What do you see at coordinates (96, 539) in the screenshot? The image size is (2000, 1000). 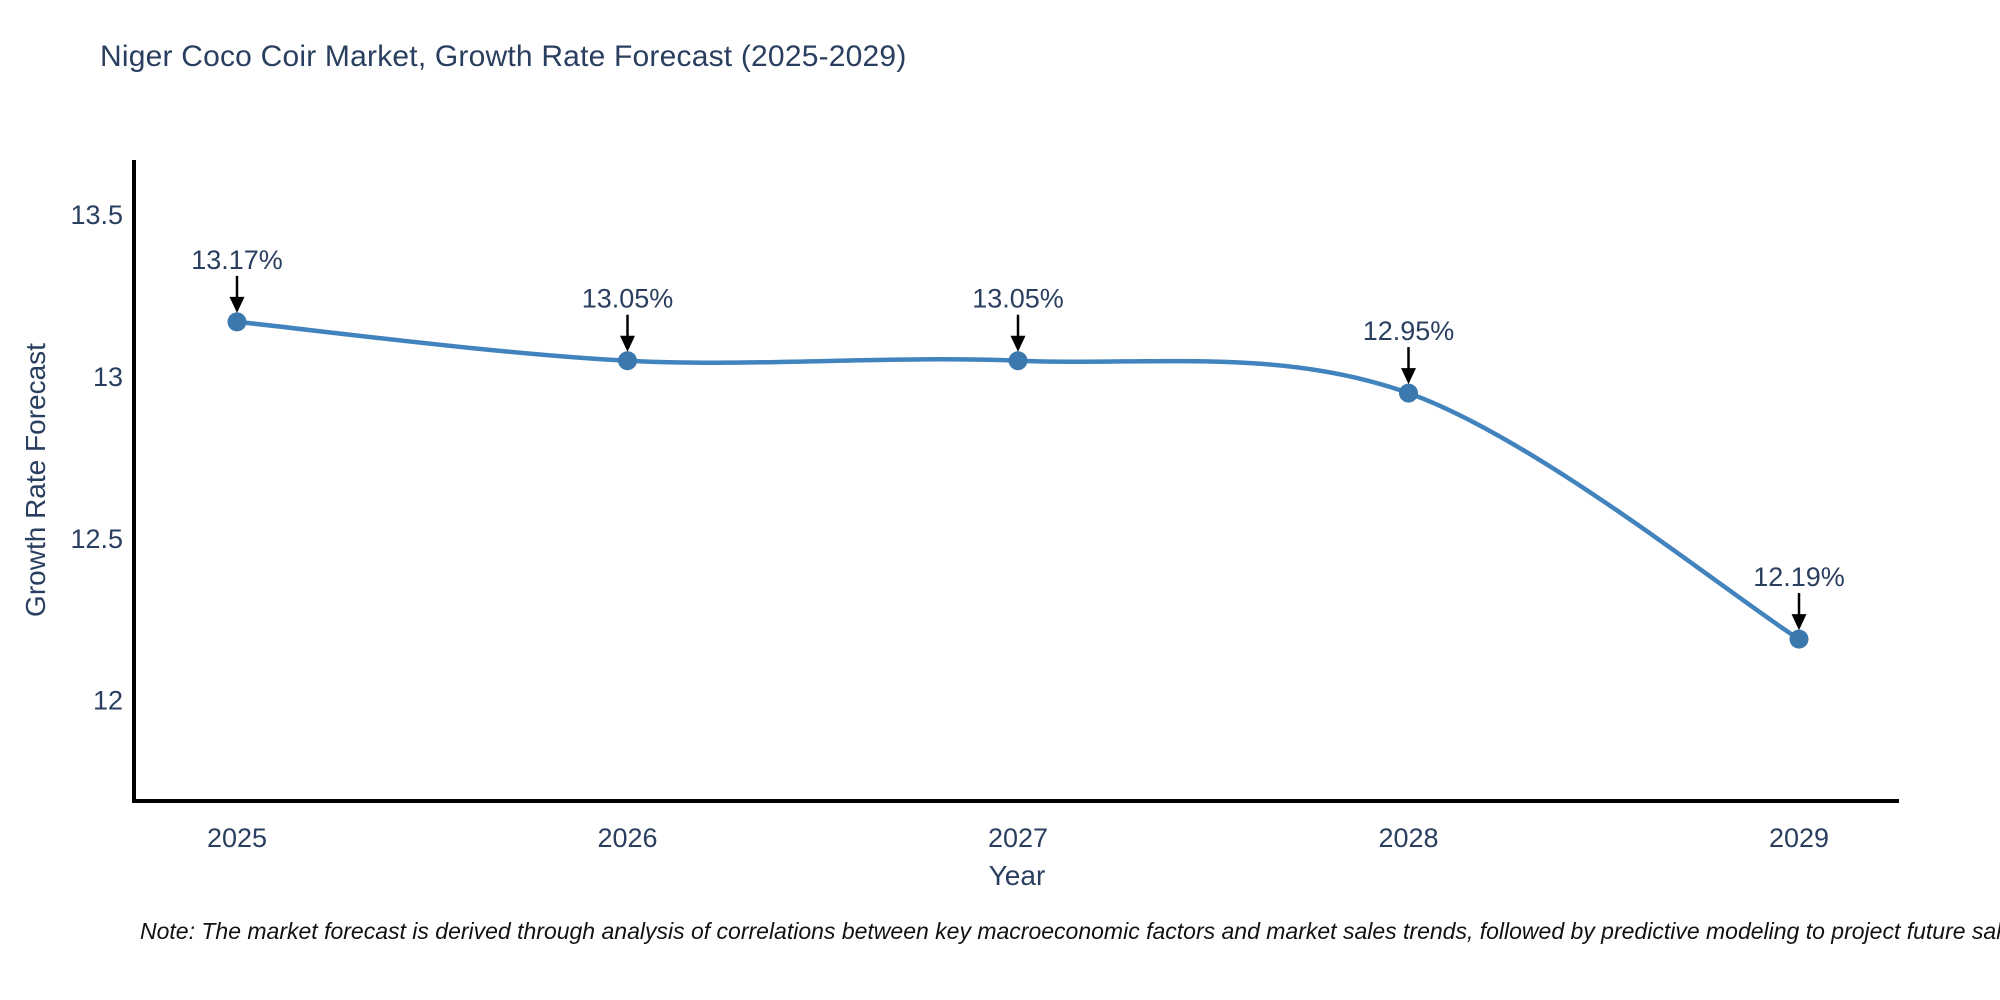 I see `y-tick-label: 12.5` at bounding box center [96, 539].